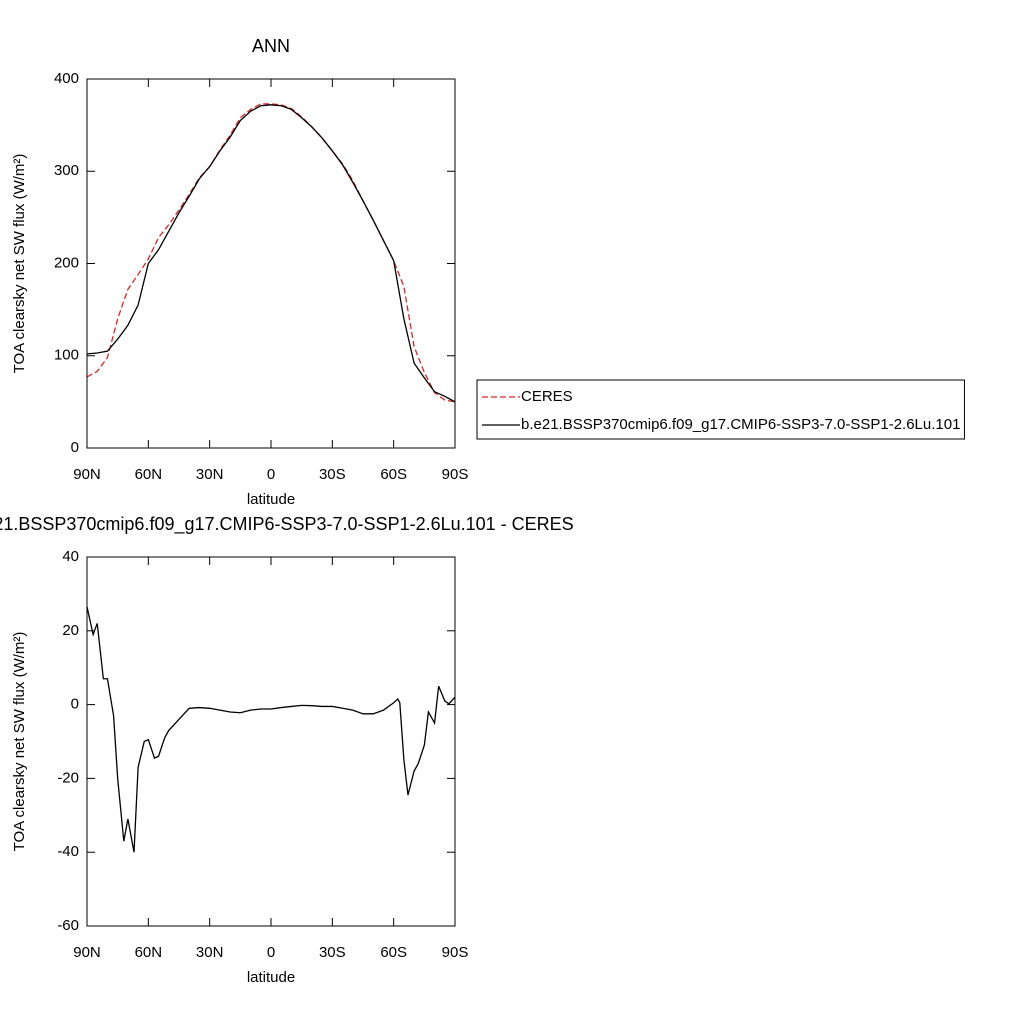 The height and width of the screenshot is (1024, 1024). I want to click on y-tick-label: -40, so click(68, 851).